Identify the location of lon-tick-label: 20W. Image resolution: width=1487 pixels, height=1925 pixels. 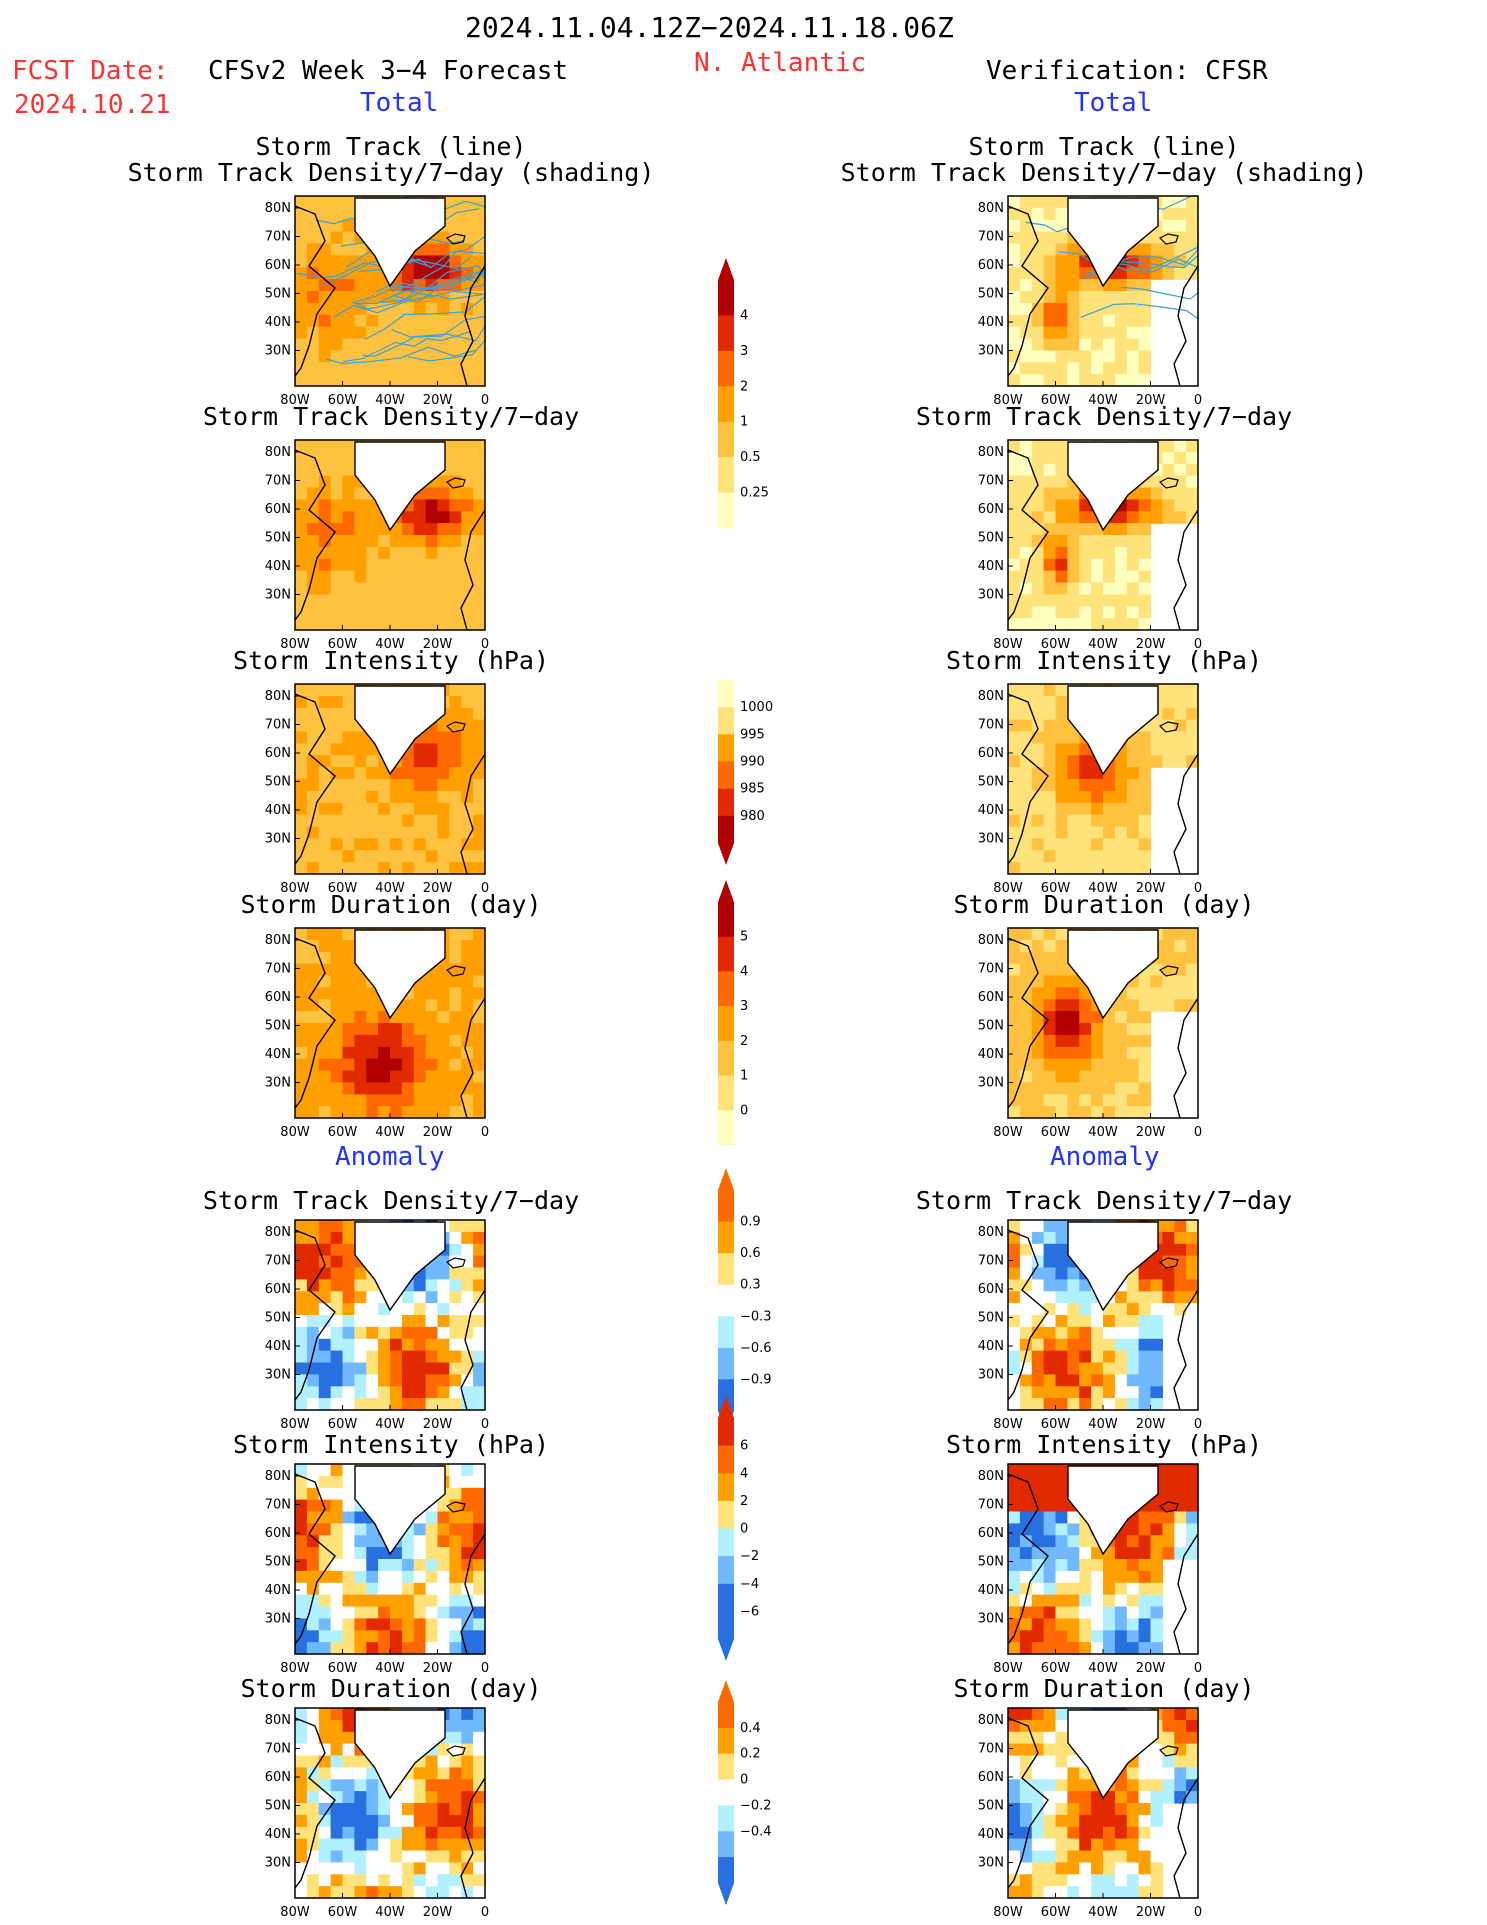
(438, 1132).